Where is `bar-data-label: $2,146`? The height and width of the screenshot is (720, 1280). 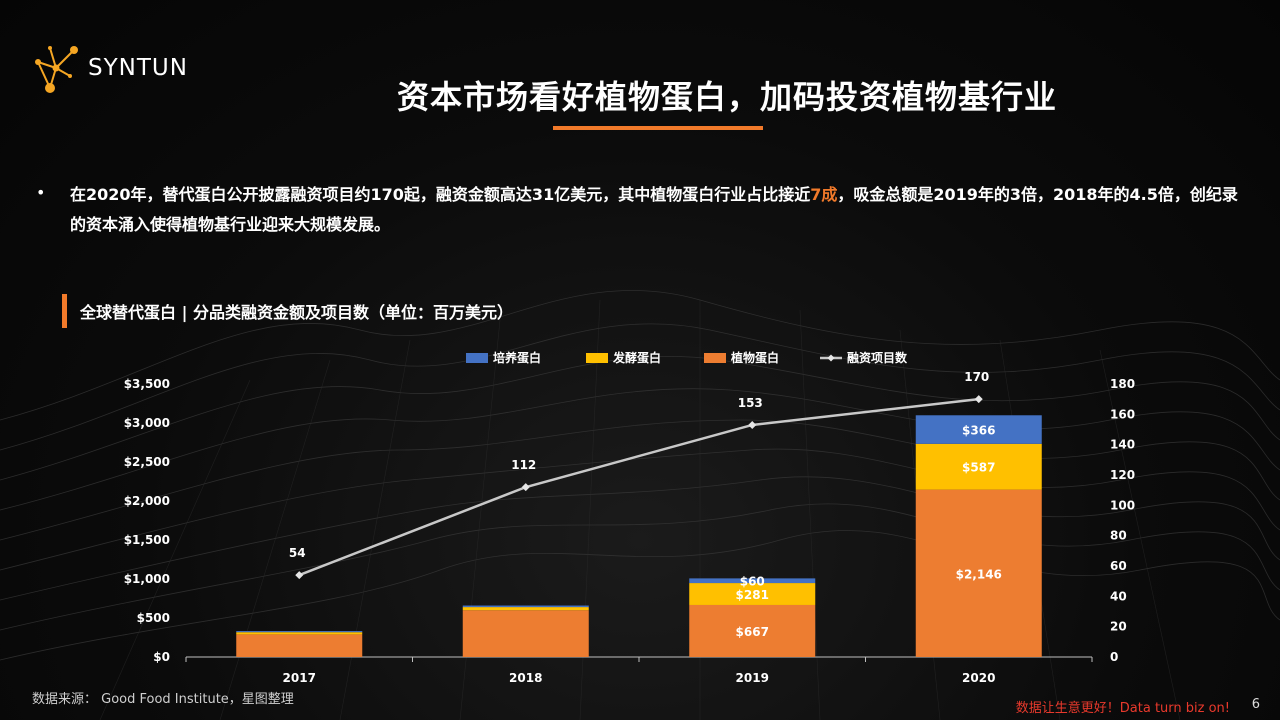 bar-data-label: $2,146 is located at coordinates (979, 574).